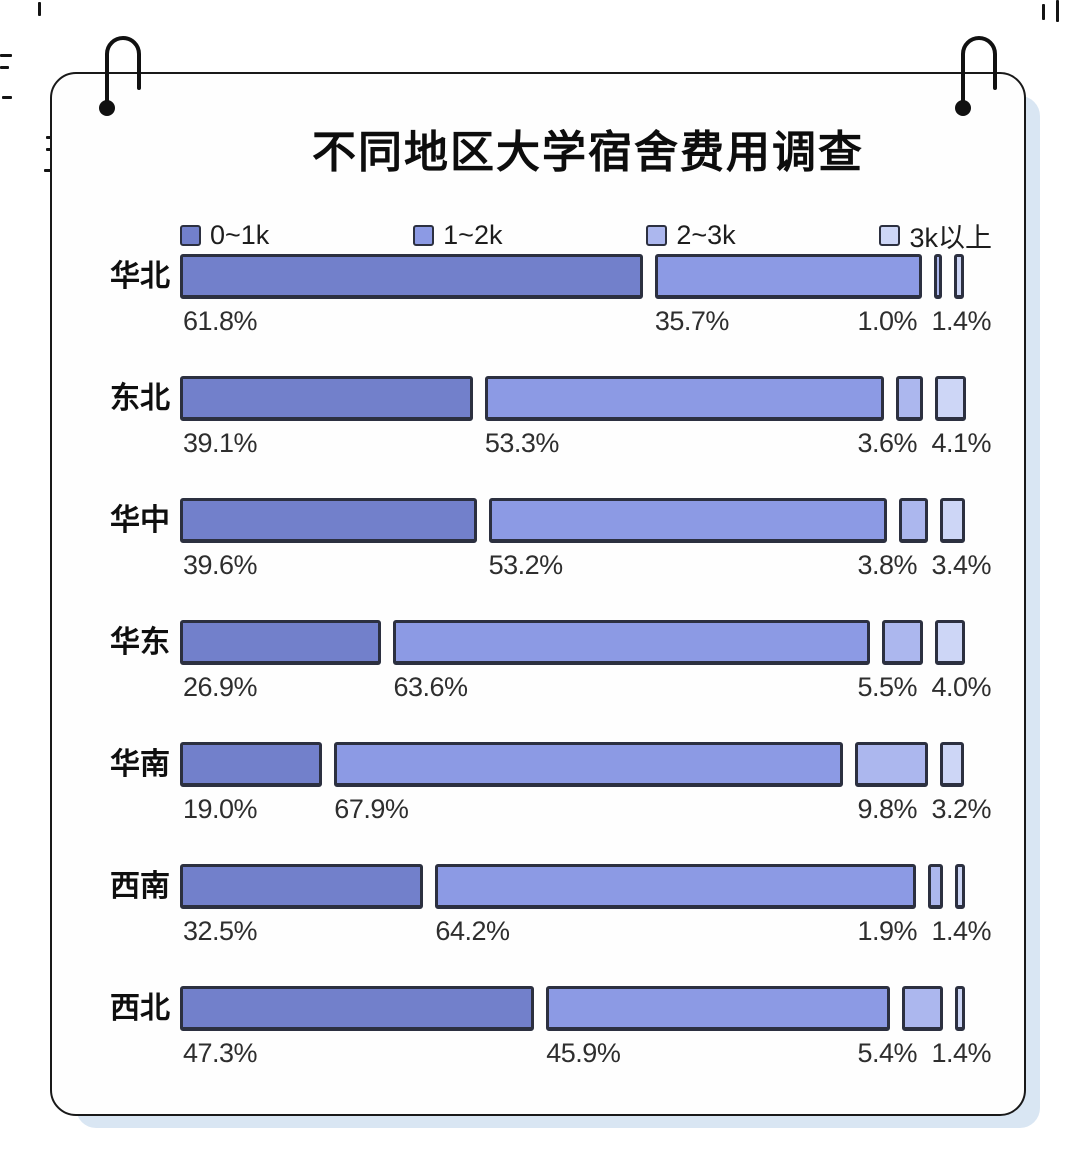 The height and width of the screenshot is (1164, 1080). What do you see at coordinates (887, 443) in the screenshot?
I see `value-label: 3.6%` at bounding box center [887, 443].